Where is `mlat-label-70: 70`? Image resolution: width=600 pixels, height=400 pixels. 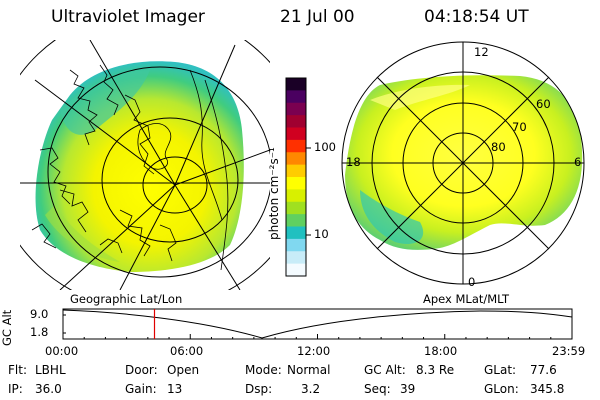 mlat-label-70: 70 is located at coordinates (519, 127).